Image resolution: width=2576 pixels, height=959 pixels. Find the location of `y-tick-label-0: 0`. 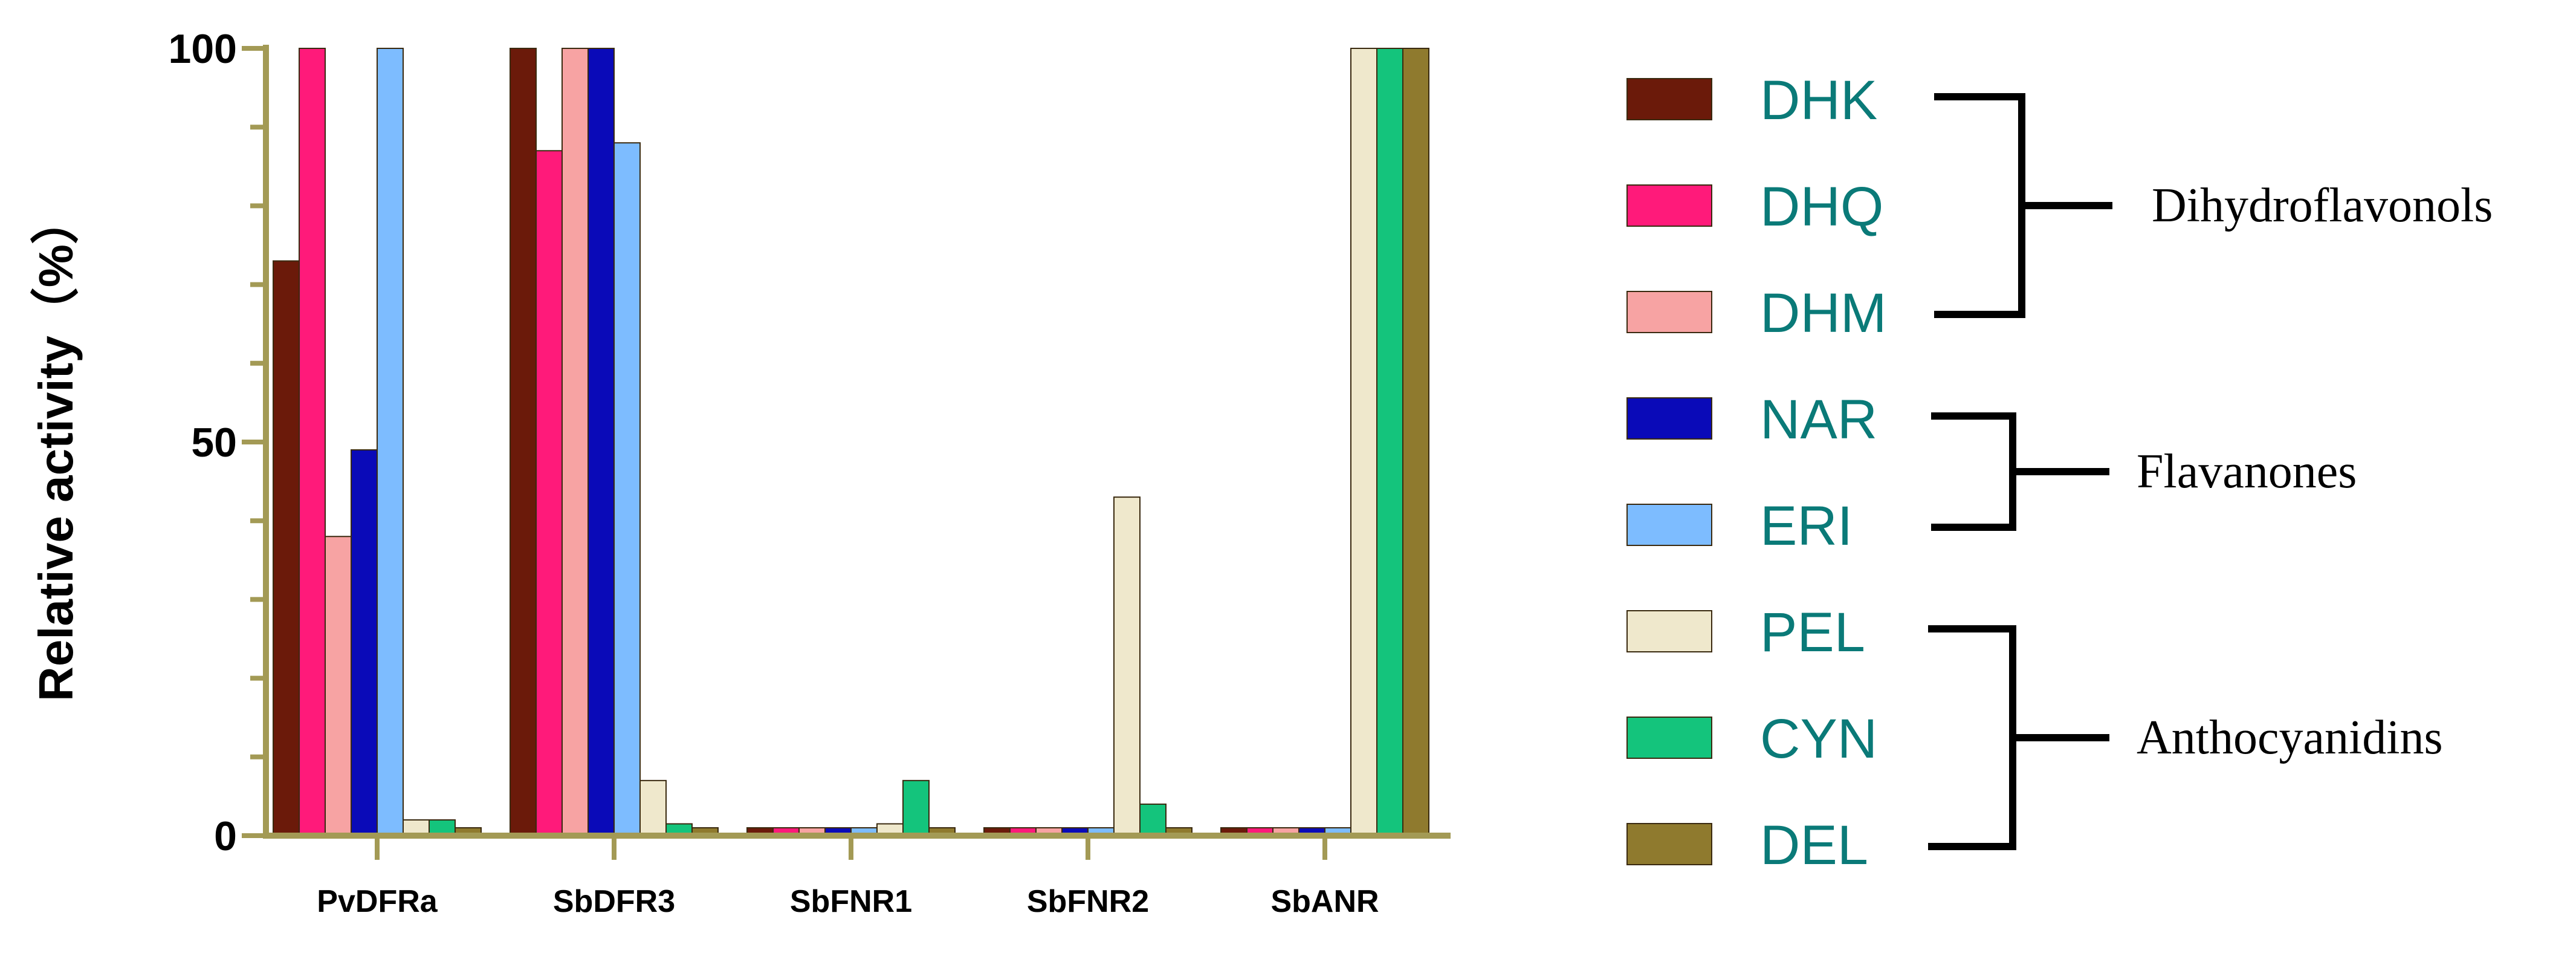

y-tick-label-0: 0 is located at coordinates (225, 836).